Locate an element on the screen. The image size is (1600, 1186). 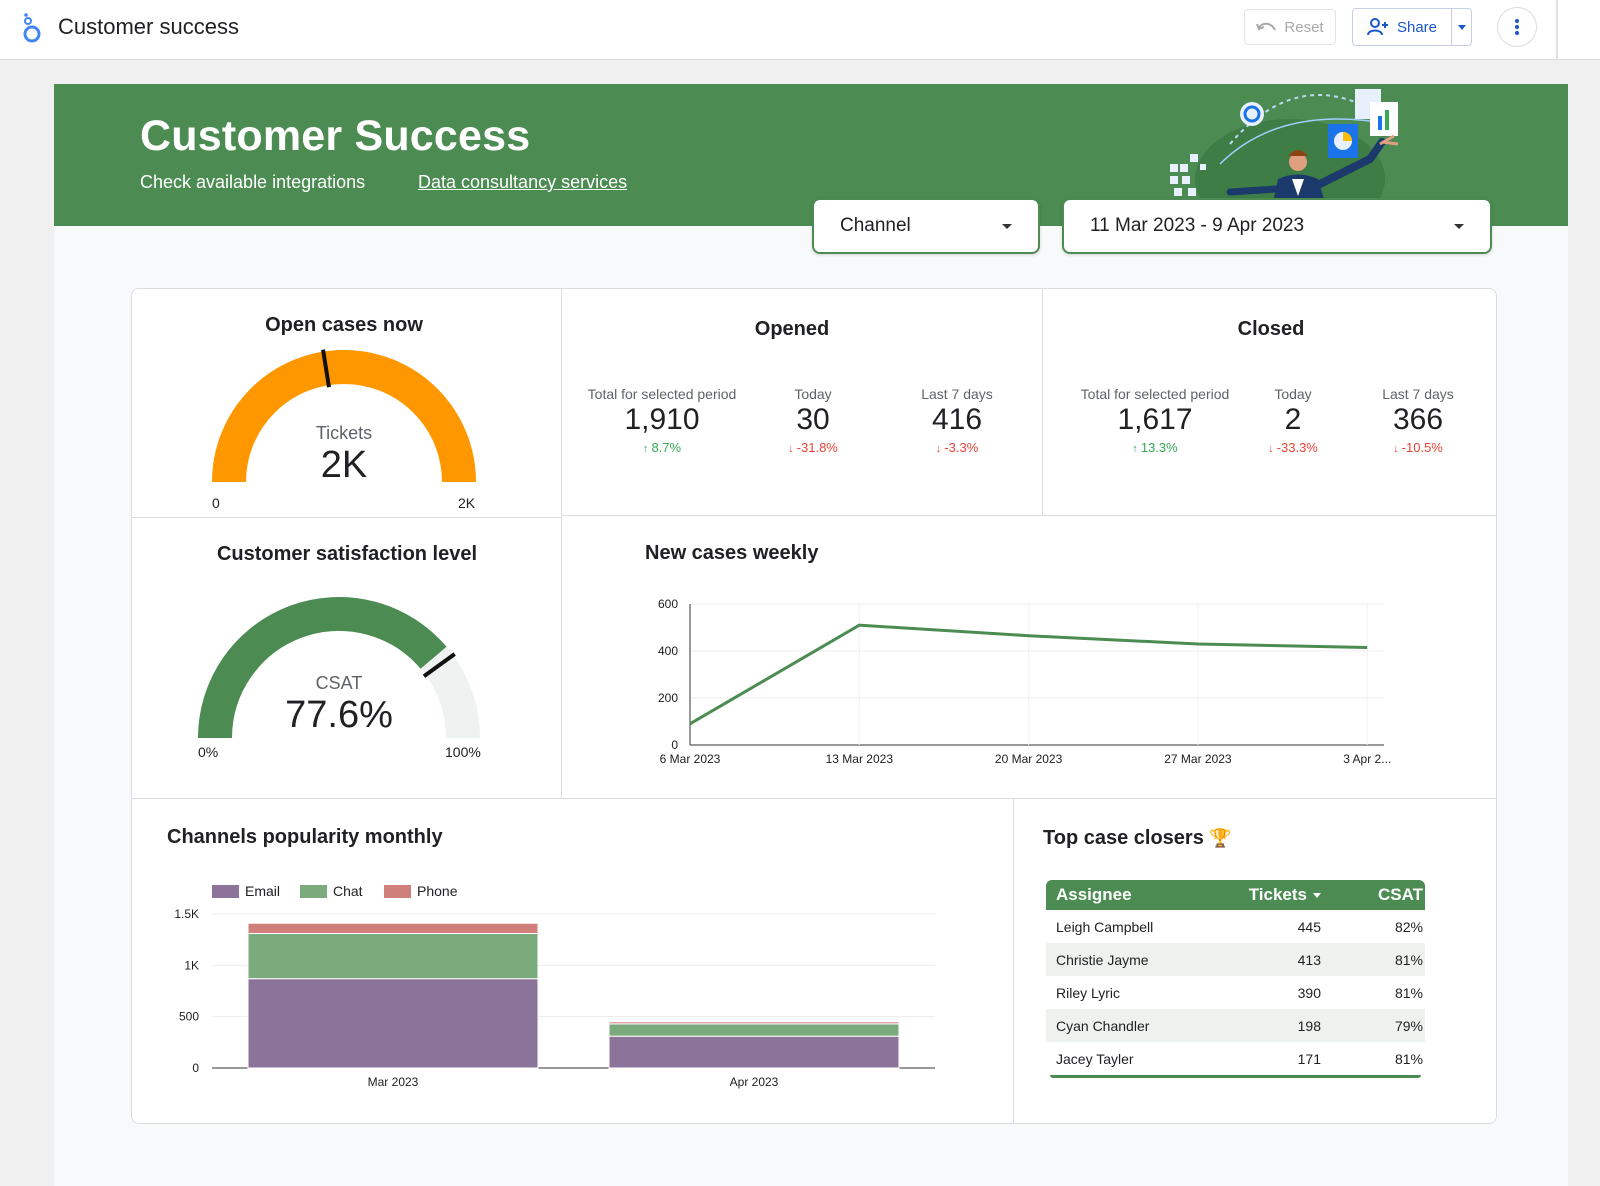
share-dropdown is located at coordinates (1461, 27).